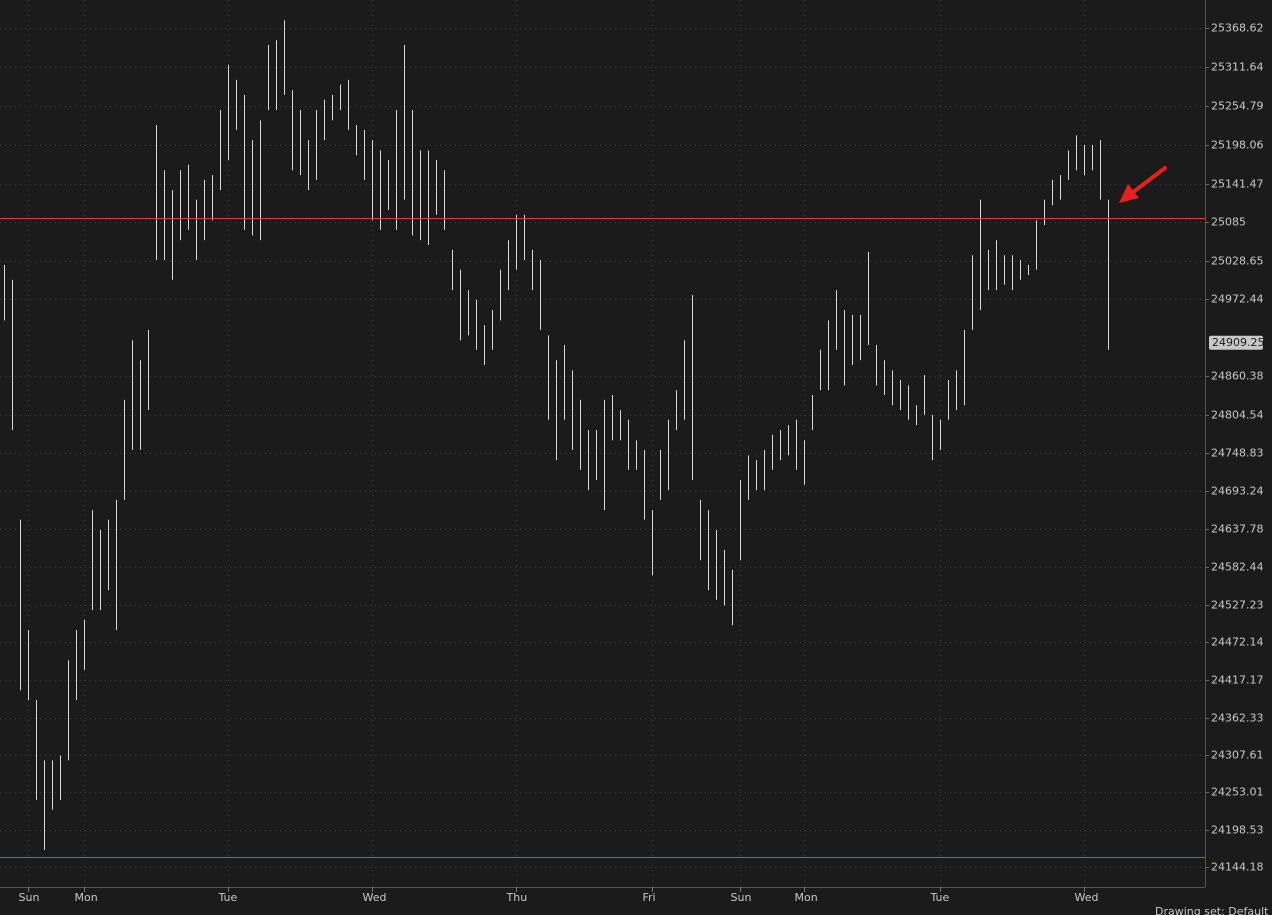 This screenshot has width=1272, height=915. I want to click on annotation-arrow, so click(1143, 184).